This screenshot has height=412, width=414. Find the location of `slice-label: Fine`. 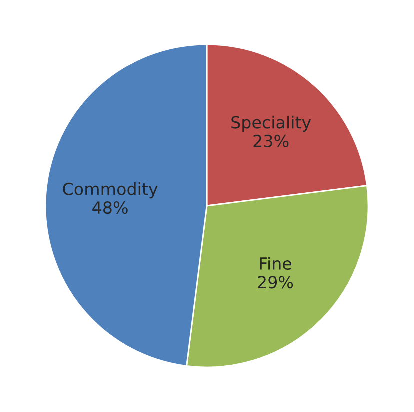

slice-label: Fine is located at coordinates (276, 263).